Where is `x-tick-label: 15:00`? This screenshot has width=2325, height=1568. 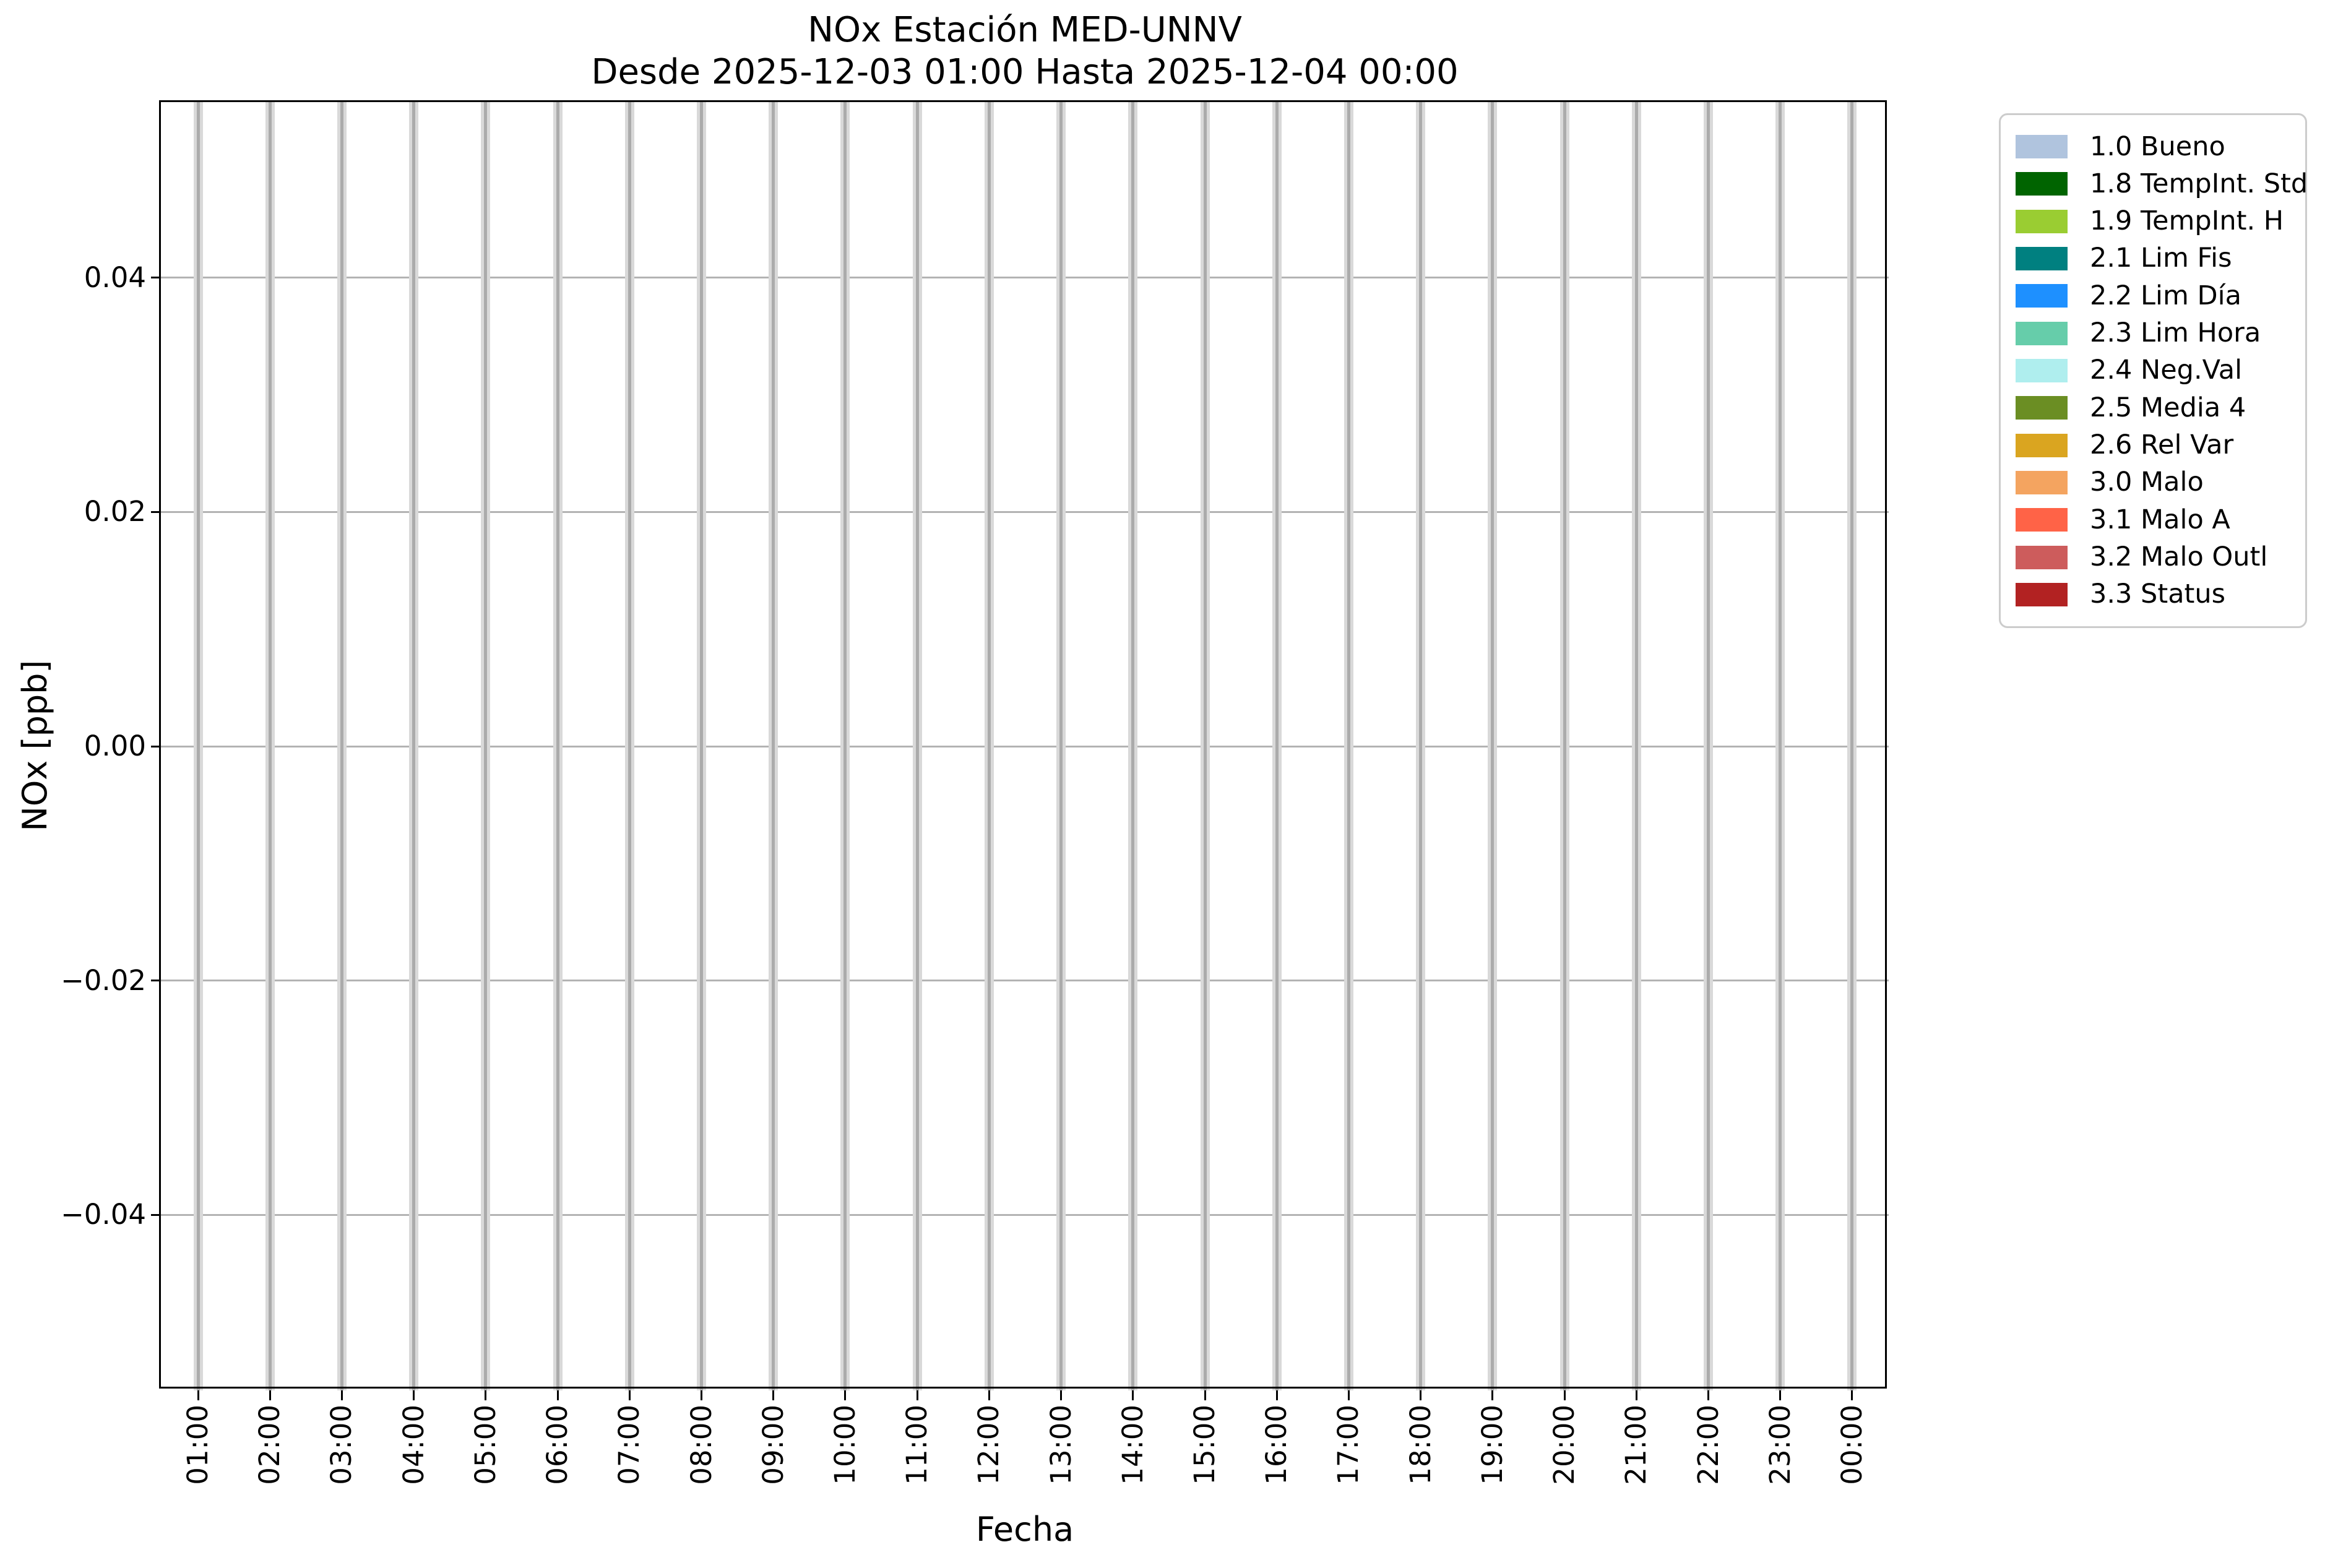
x-tick-label: 15:00 is located at coordinates (1205, 1445).